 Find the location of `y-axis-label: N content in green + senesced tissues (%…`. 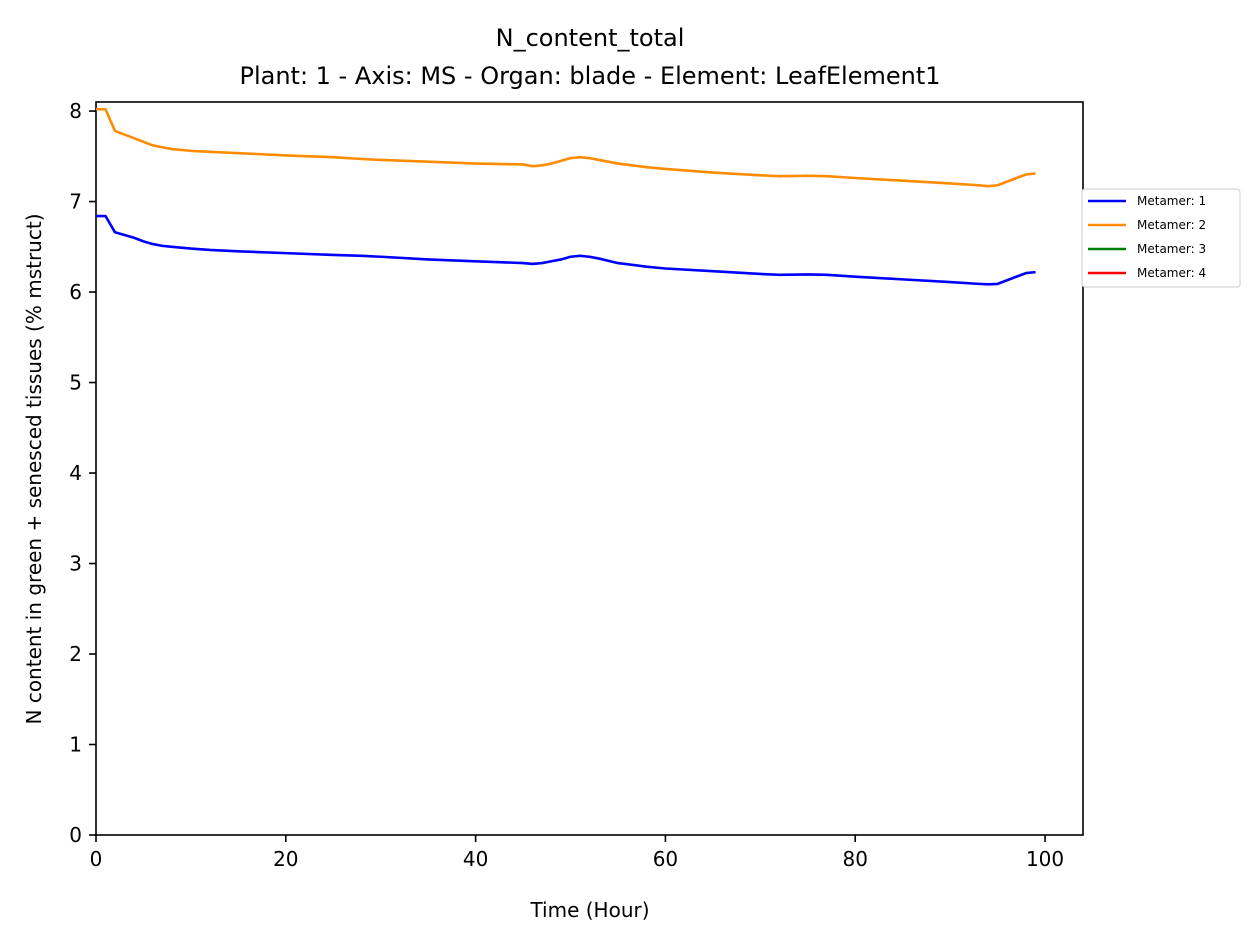

y-axis-label: N content in green + senesced tissues (%… is located at coordinates (34, 469).